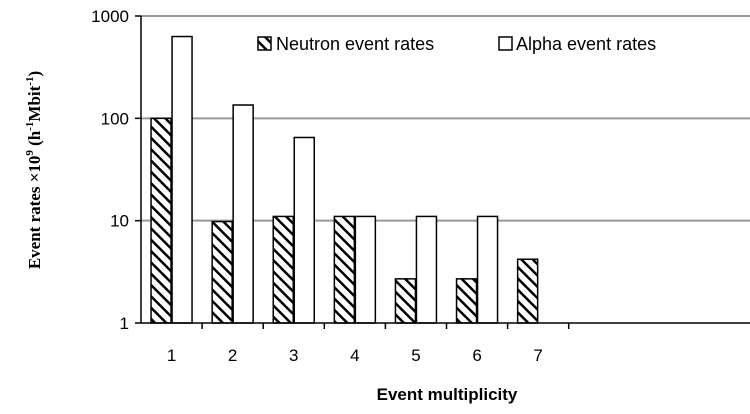  What do you see at coordinates (505, 43) in the screenshot?
I see `legend-swatch-alpha` at bounding box center [505, 43].